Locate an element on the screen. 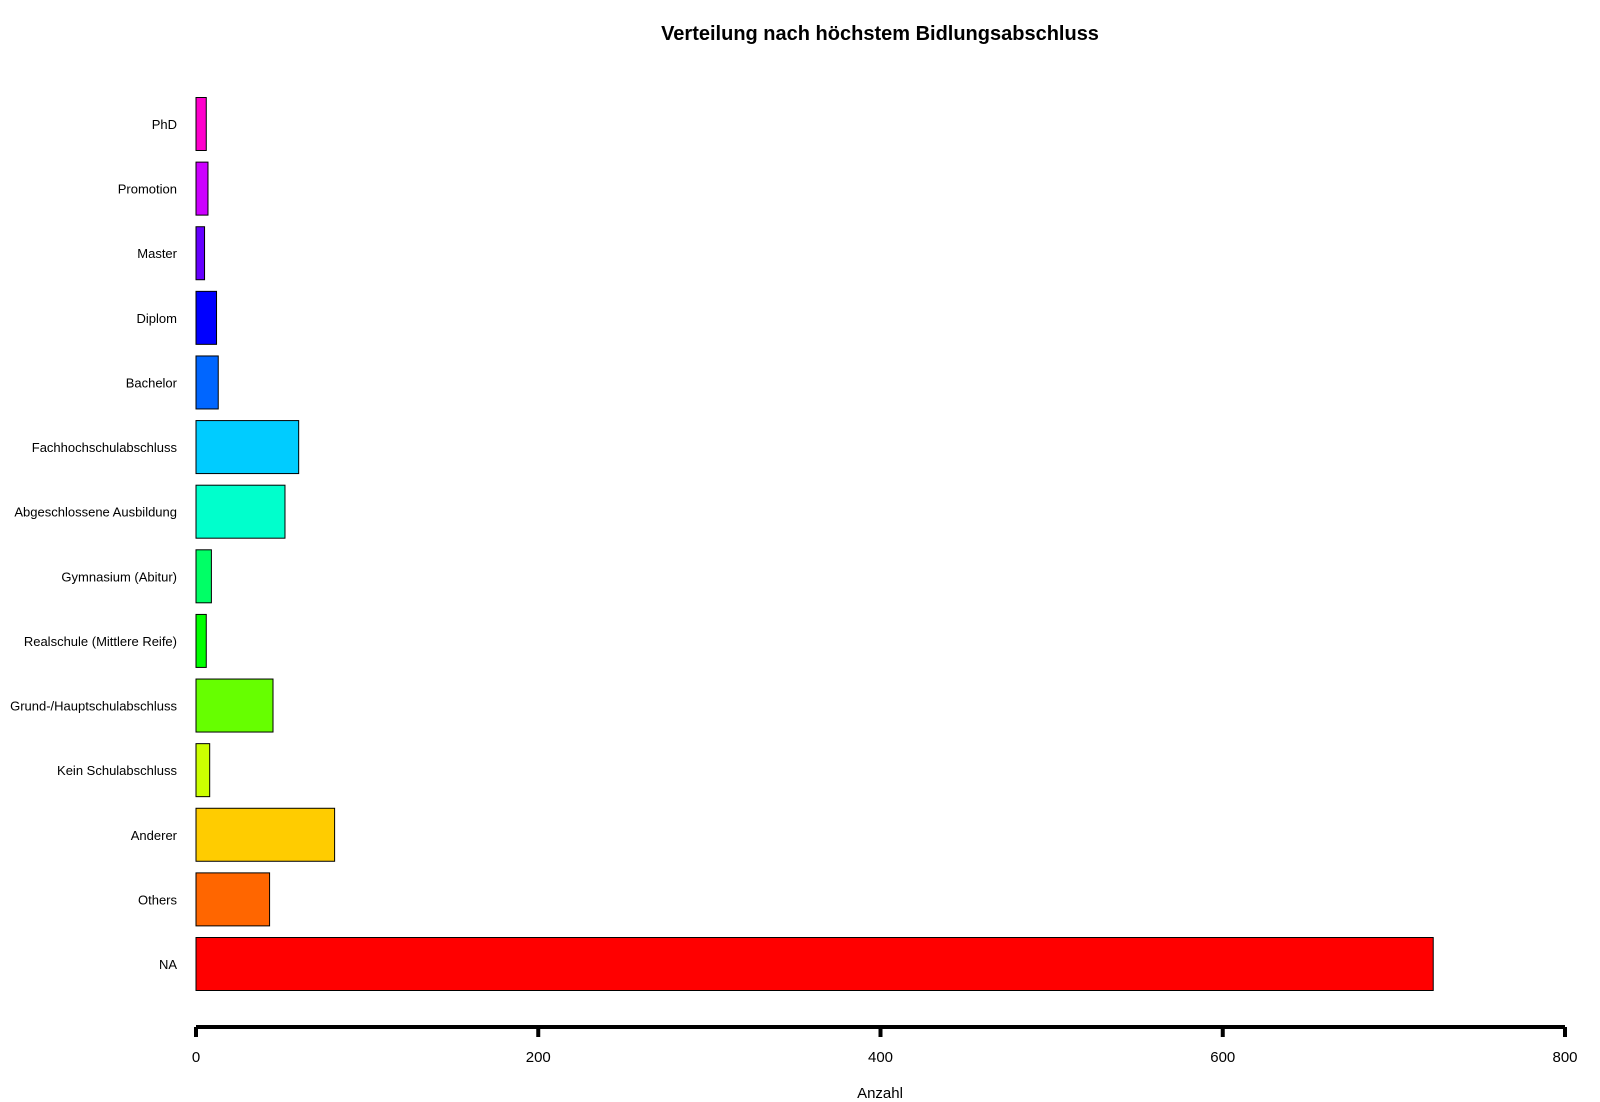  x-tick-label-400: 400 is located at coordinates (880, 1057).